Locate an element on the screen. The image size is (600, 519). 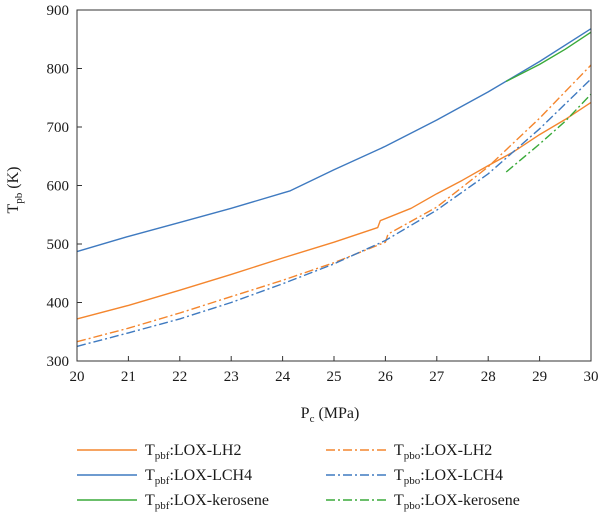
y-axis-label-main: T is located at coordinates (13, 209).